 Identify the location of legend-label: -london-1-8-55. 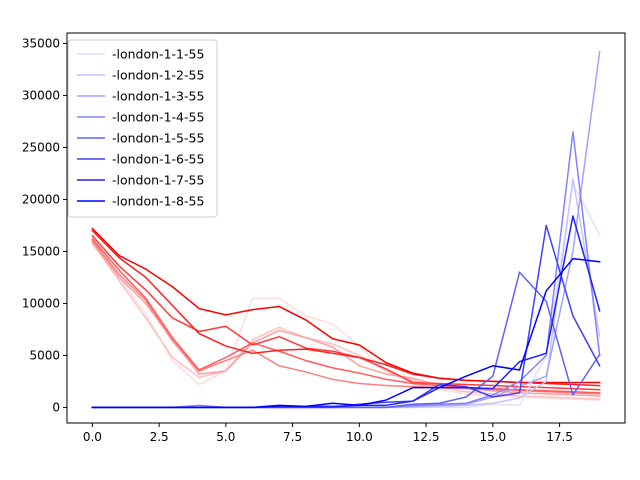
(158, 201).